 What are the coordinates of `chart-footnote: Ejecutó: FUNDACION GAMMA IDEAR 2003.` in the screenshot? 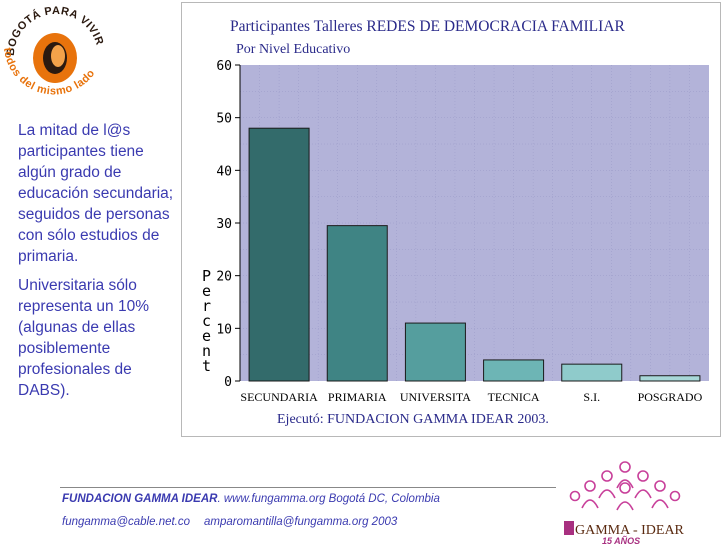 It's located at (413, 419).